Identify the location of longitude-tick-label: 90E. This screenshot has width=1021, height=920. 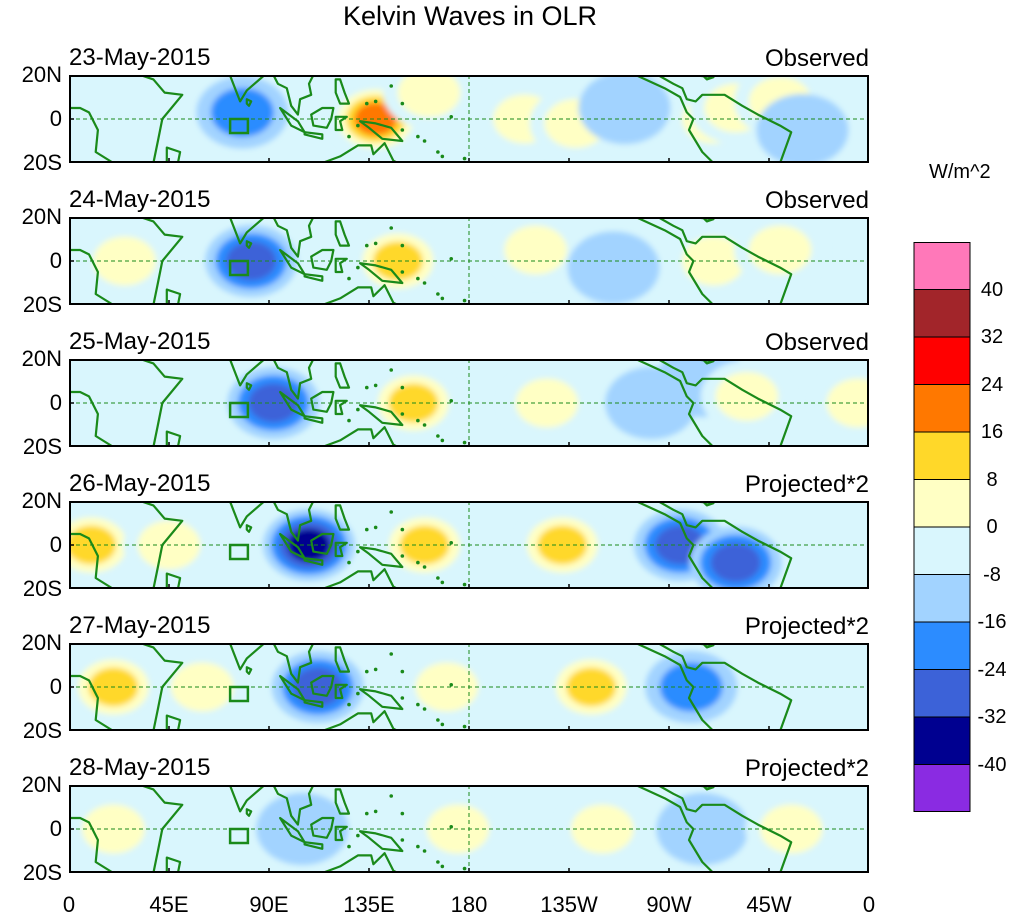
(269, 904).